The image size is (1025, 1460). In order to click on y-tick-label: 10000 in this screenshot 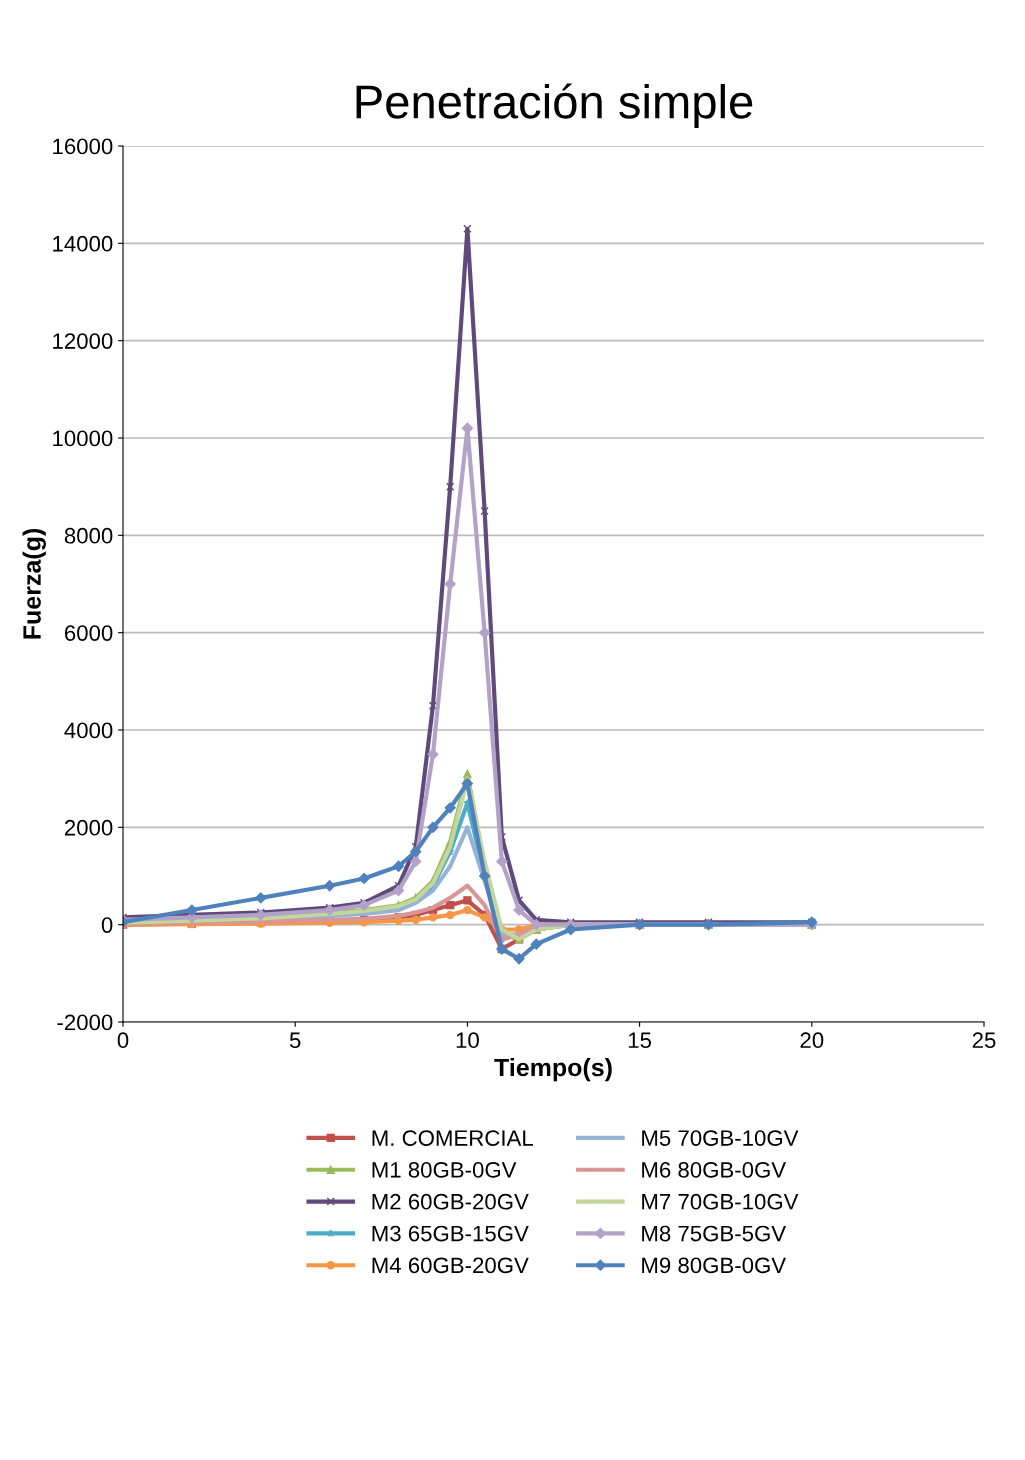, I will do `click(83, 438)`.